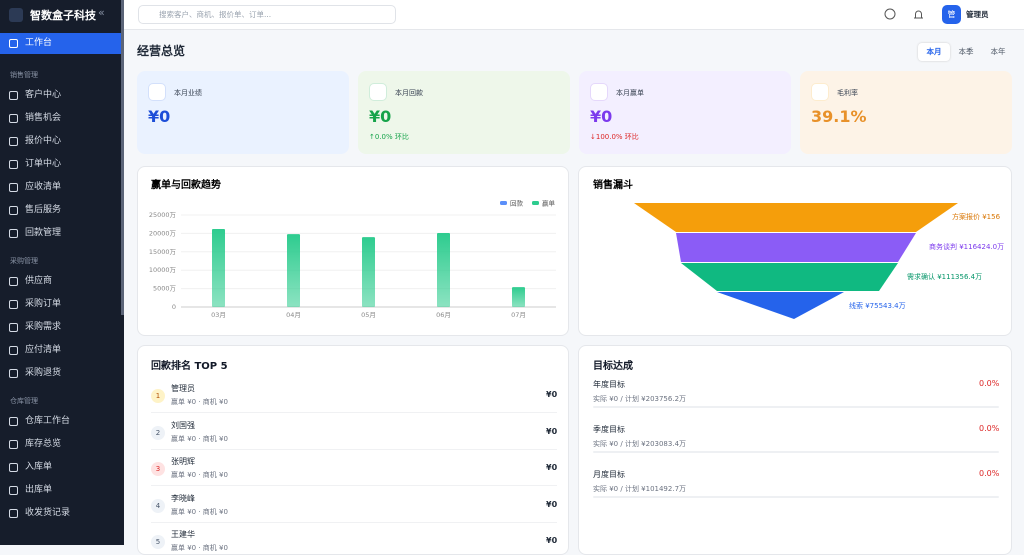 The height and width of the screenshot is (555, 1024). Describe the element at coordinates (158, 432) in the screenshot. I see `rank-badge: 2` at that location.